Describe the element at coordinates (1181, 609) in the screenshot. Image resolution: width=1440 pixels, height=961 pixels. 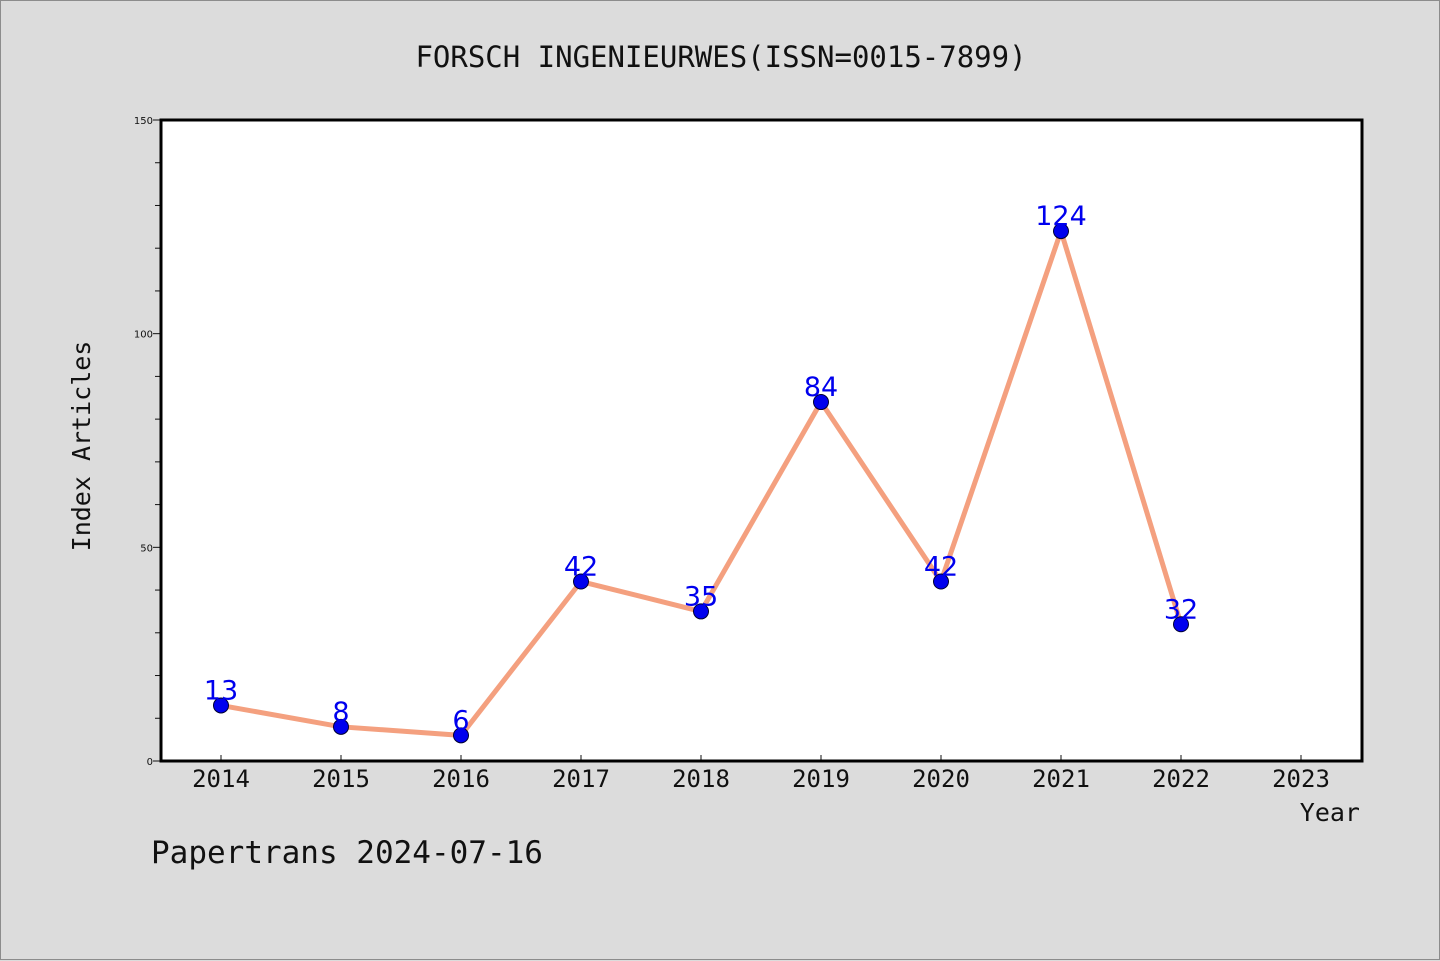
I see `data-label: 32` at that location.